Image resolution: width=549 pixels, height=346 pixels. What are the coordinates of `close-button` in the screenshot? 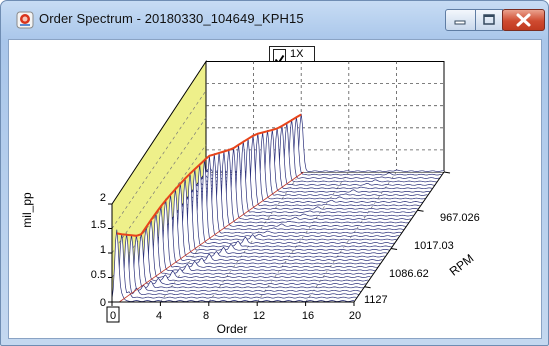 It's located at (523, 20).